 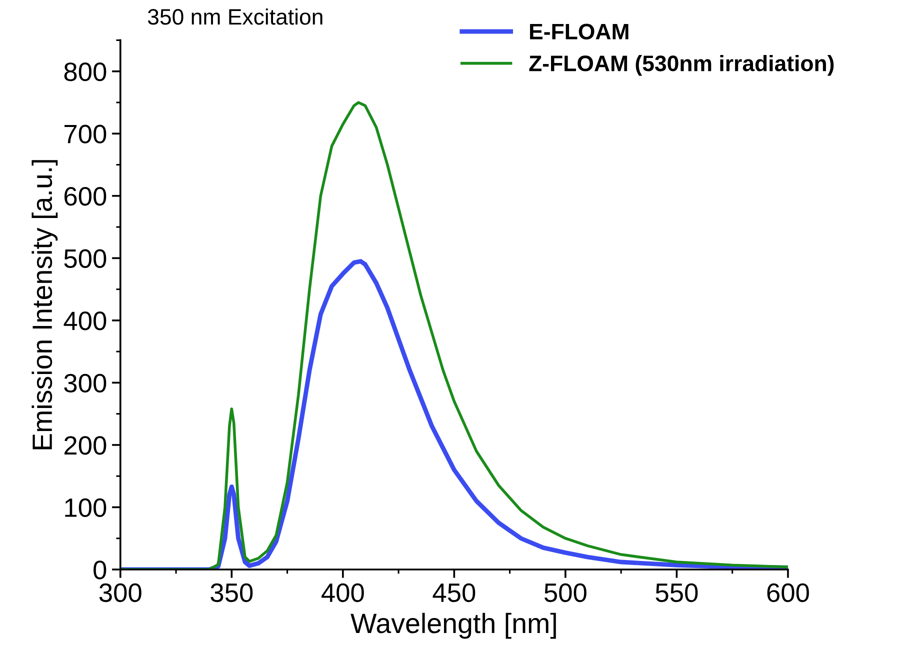 I want to click on x-tick-label: 300, so click(x=120, y=592).